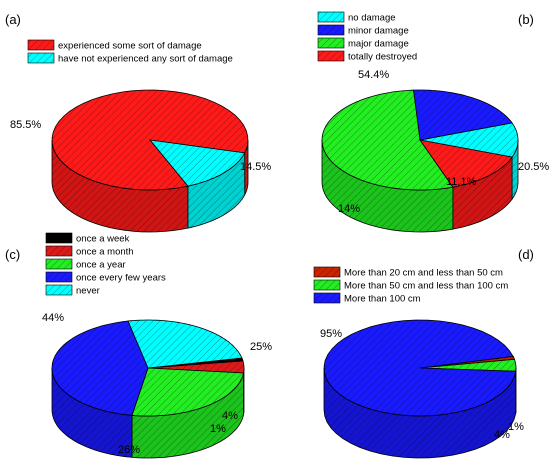 This screenshot has height=464, width=550. Describe the element at coordinates (378, 44) in the screenshot. I see `legend-label: major damage` at that location.